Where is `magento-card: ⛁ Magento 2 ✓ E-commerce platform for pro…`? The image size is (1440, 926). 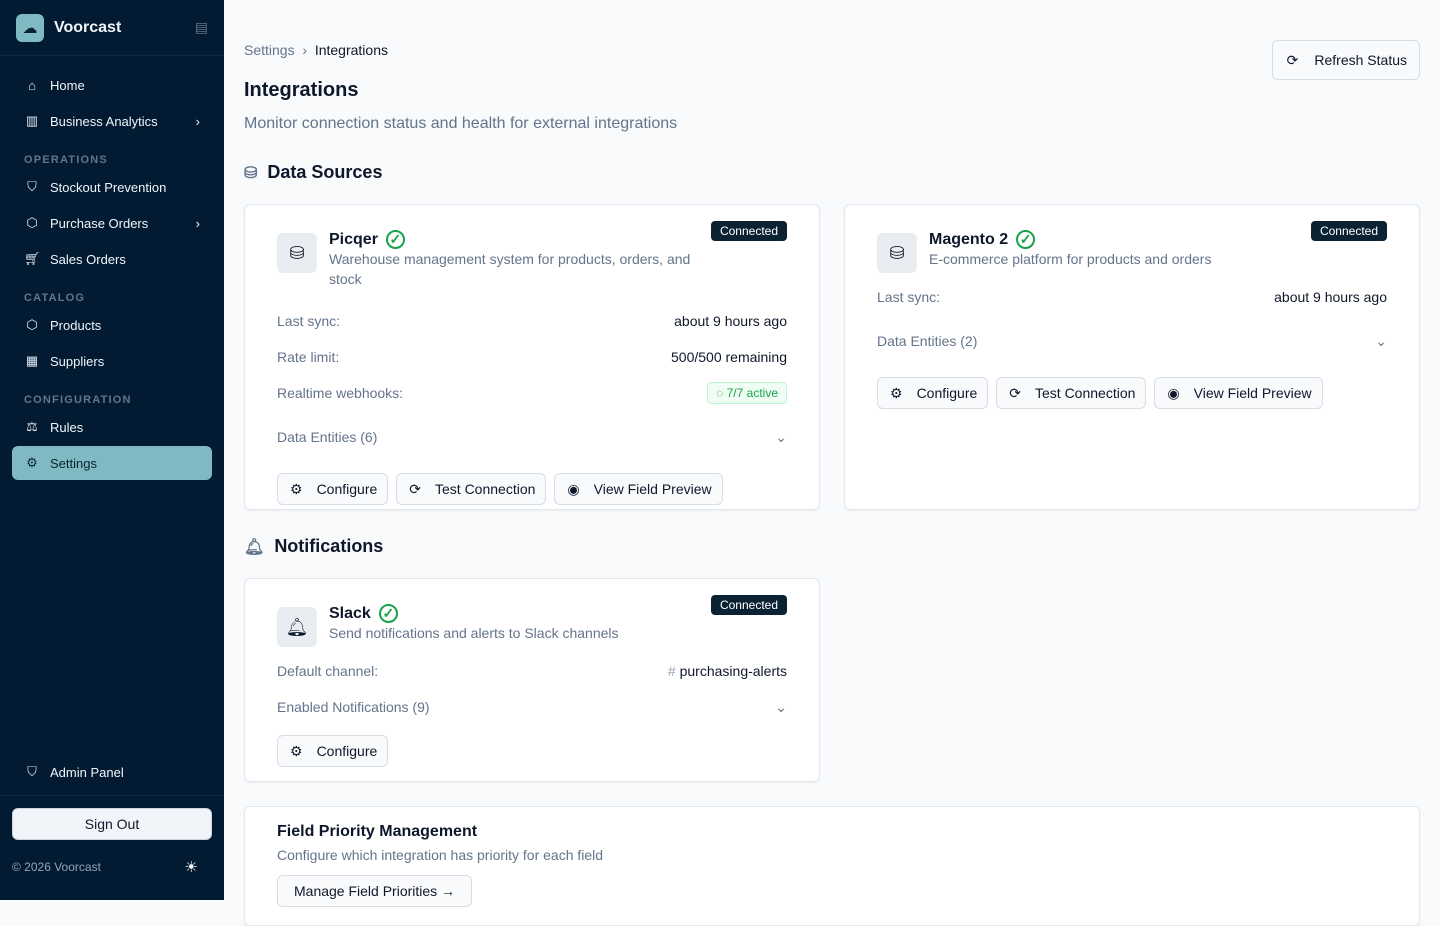 magento-card: ⛁ Magento 2 ✓ E-commerce platform for pro… is located at coordinates (1132, 357).